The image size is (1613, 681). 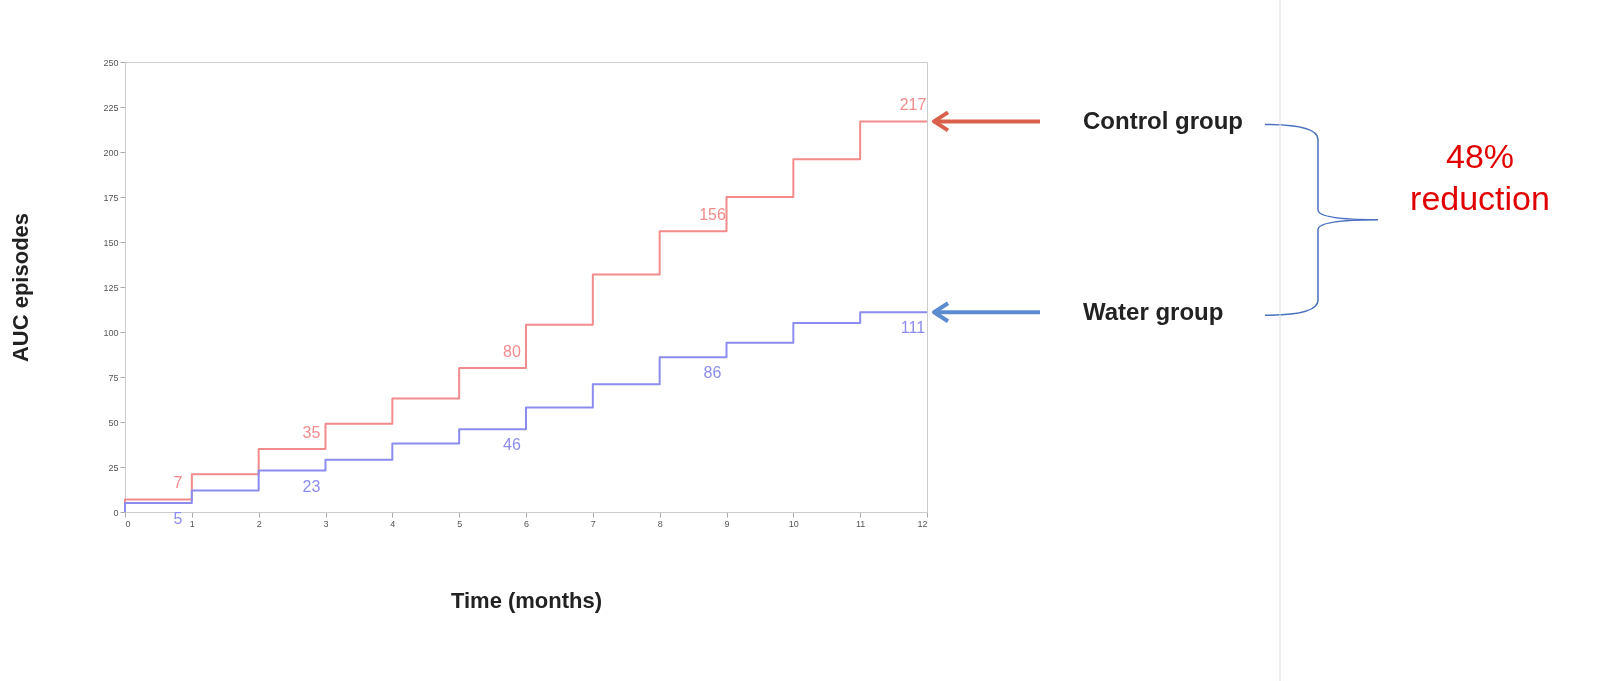 I want to click on data-label: 86, so click(x=712, y=373).